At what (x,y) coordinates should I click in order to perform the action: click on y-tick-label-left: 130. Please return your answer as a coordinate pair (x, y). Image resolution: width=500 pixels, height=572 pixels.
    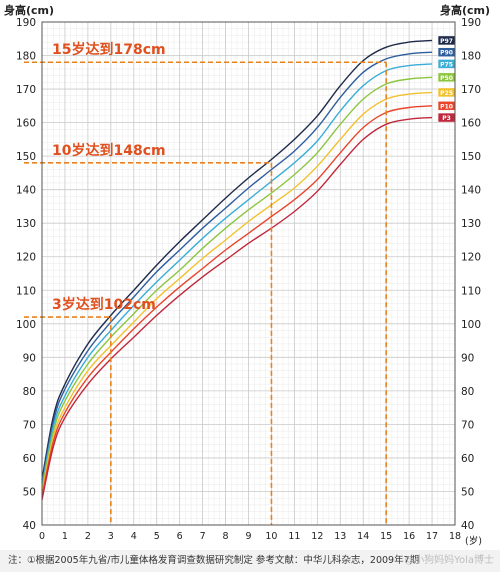
    Looking at the image, I should click on (26, 224).